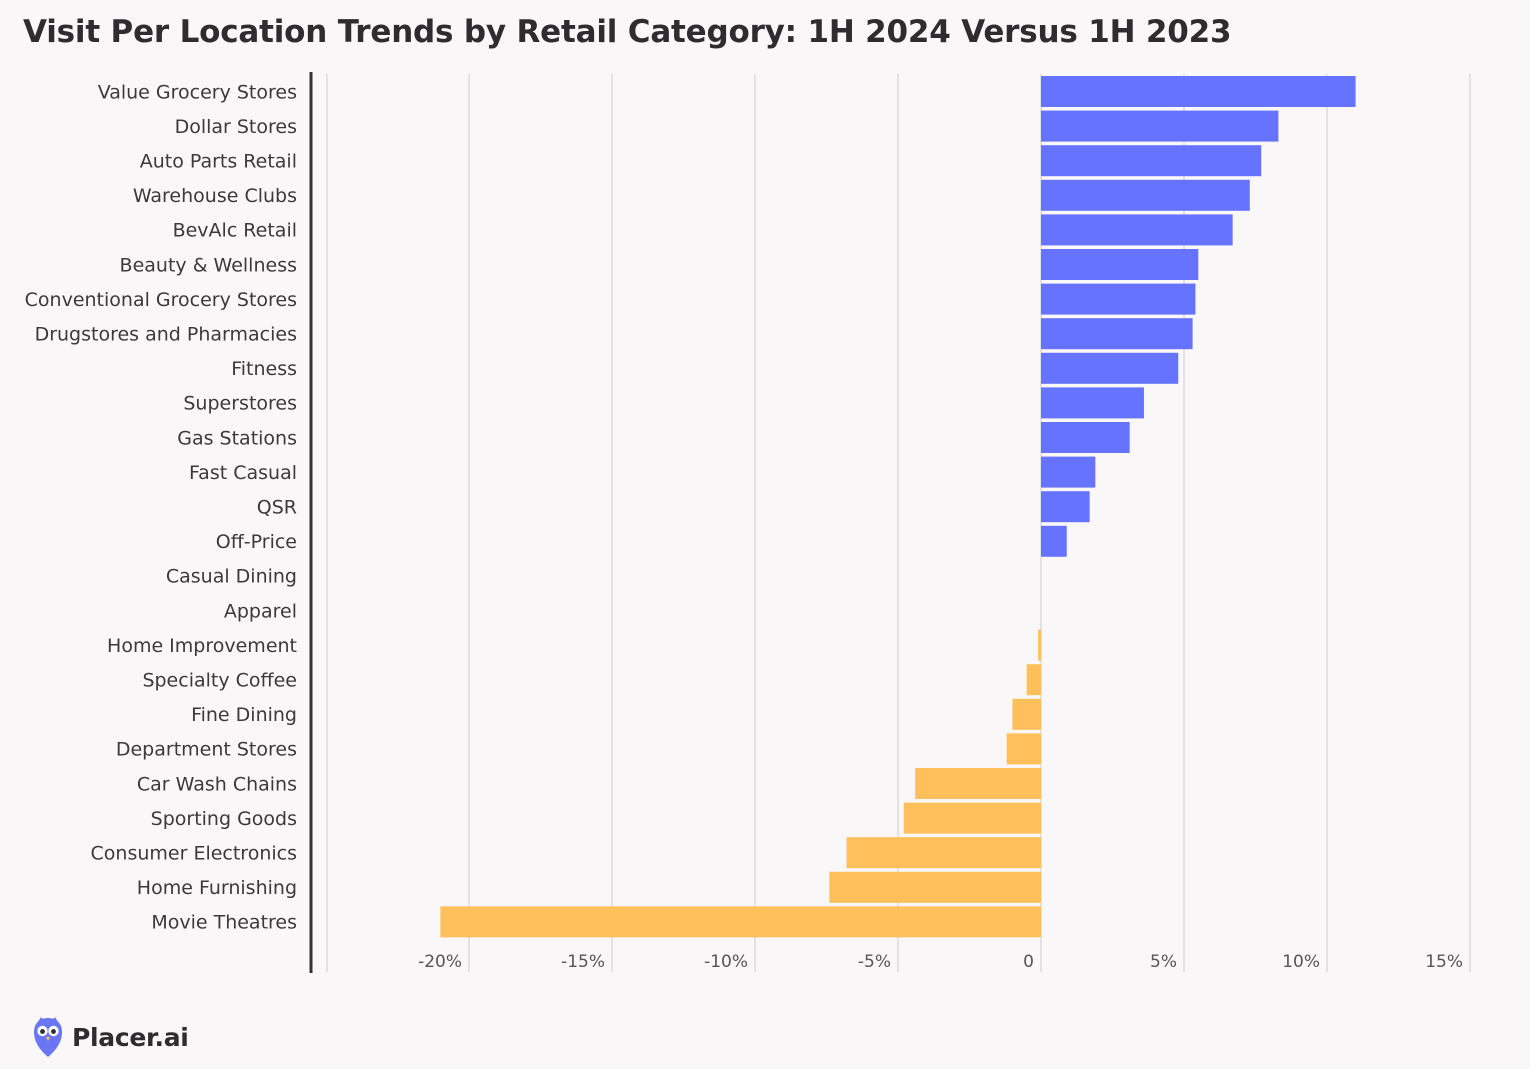  I want to click on category-label: Value Grocery Stores, so click(197, 92).